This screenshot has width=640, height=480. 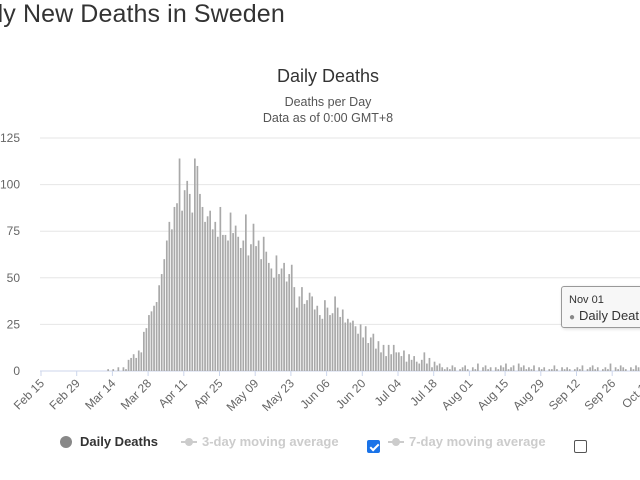 I want to click on x-tick-label: Jul 18, so click(x=423, y=392).